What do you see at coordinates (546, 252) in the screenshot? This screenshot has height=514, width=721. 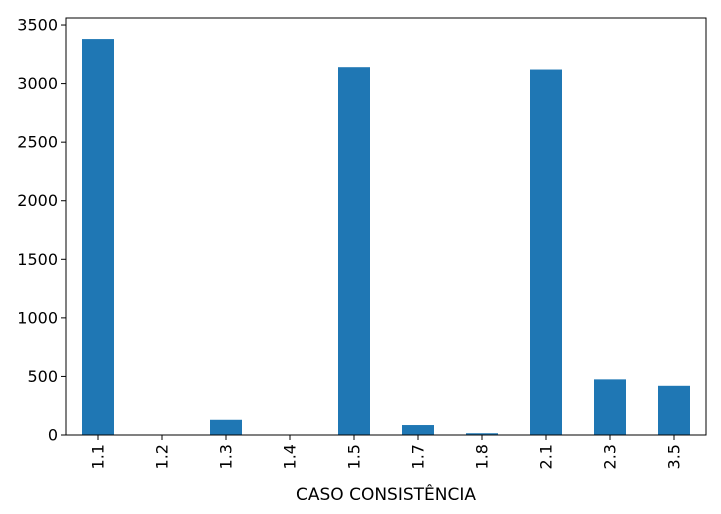 I see `bar-2.1` at bounding box center [546, 252].